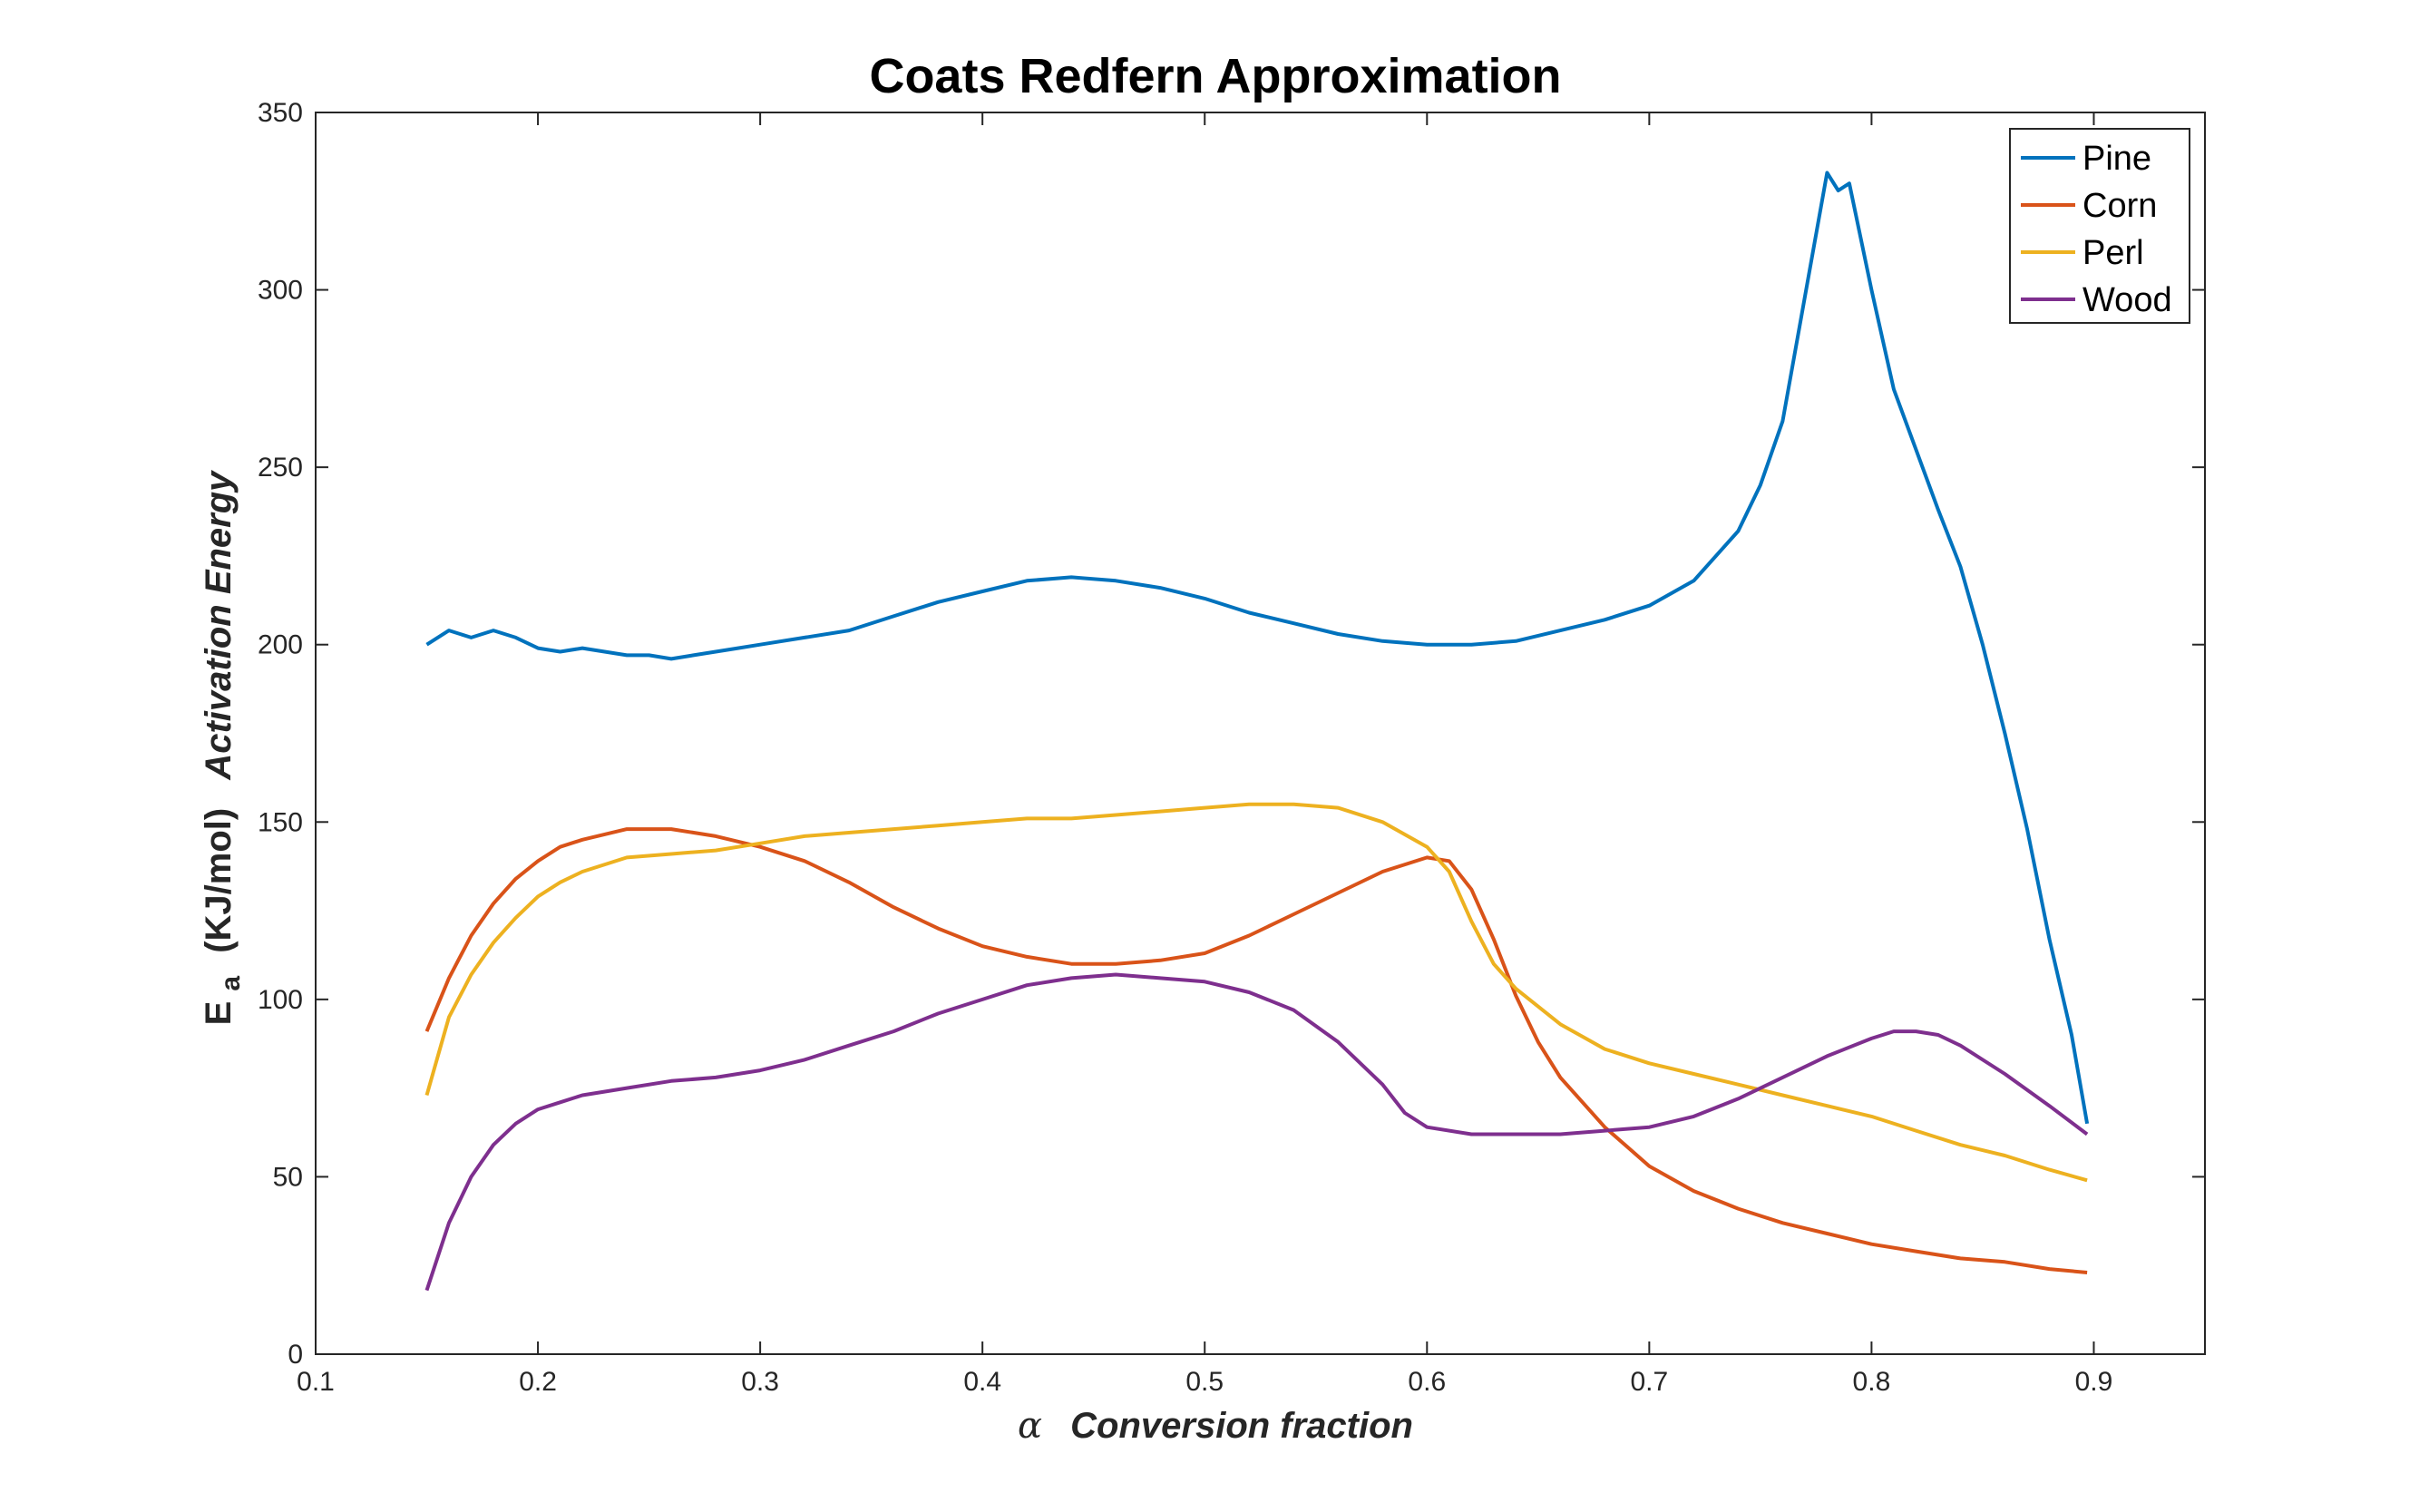  Describe the element at coordinates (2097, 229) in the screenshot. I see `legend-items: Pine Corn Perl Wood` at that location.